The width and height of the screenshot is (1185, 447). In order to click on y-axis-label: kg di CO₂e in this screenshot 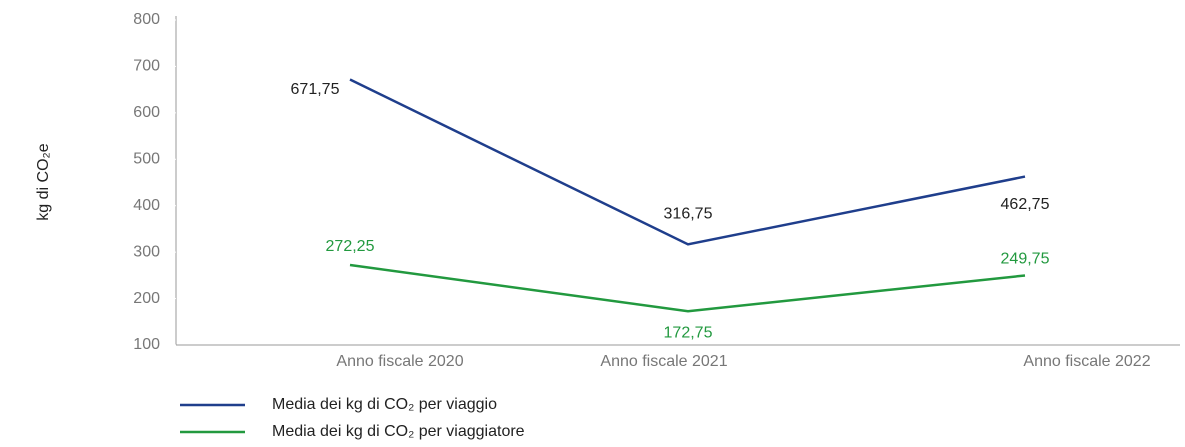, I will do `click(43, 181)`.